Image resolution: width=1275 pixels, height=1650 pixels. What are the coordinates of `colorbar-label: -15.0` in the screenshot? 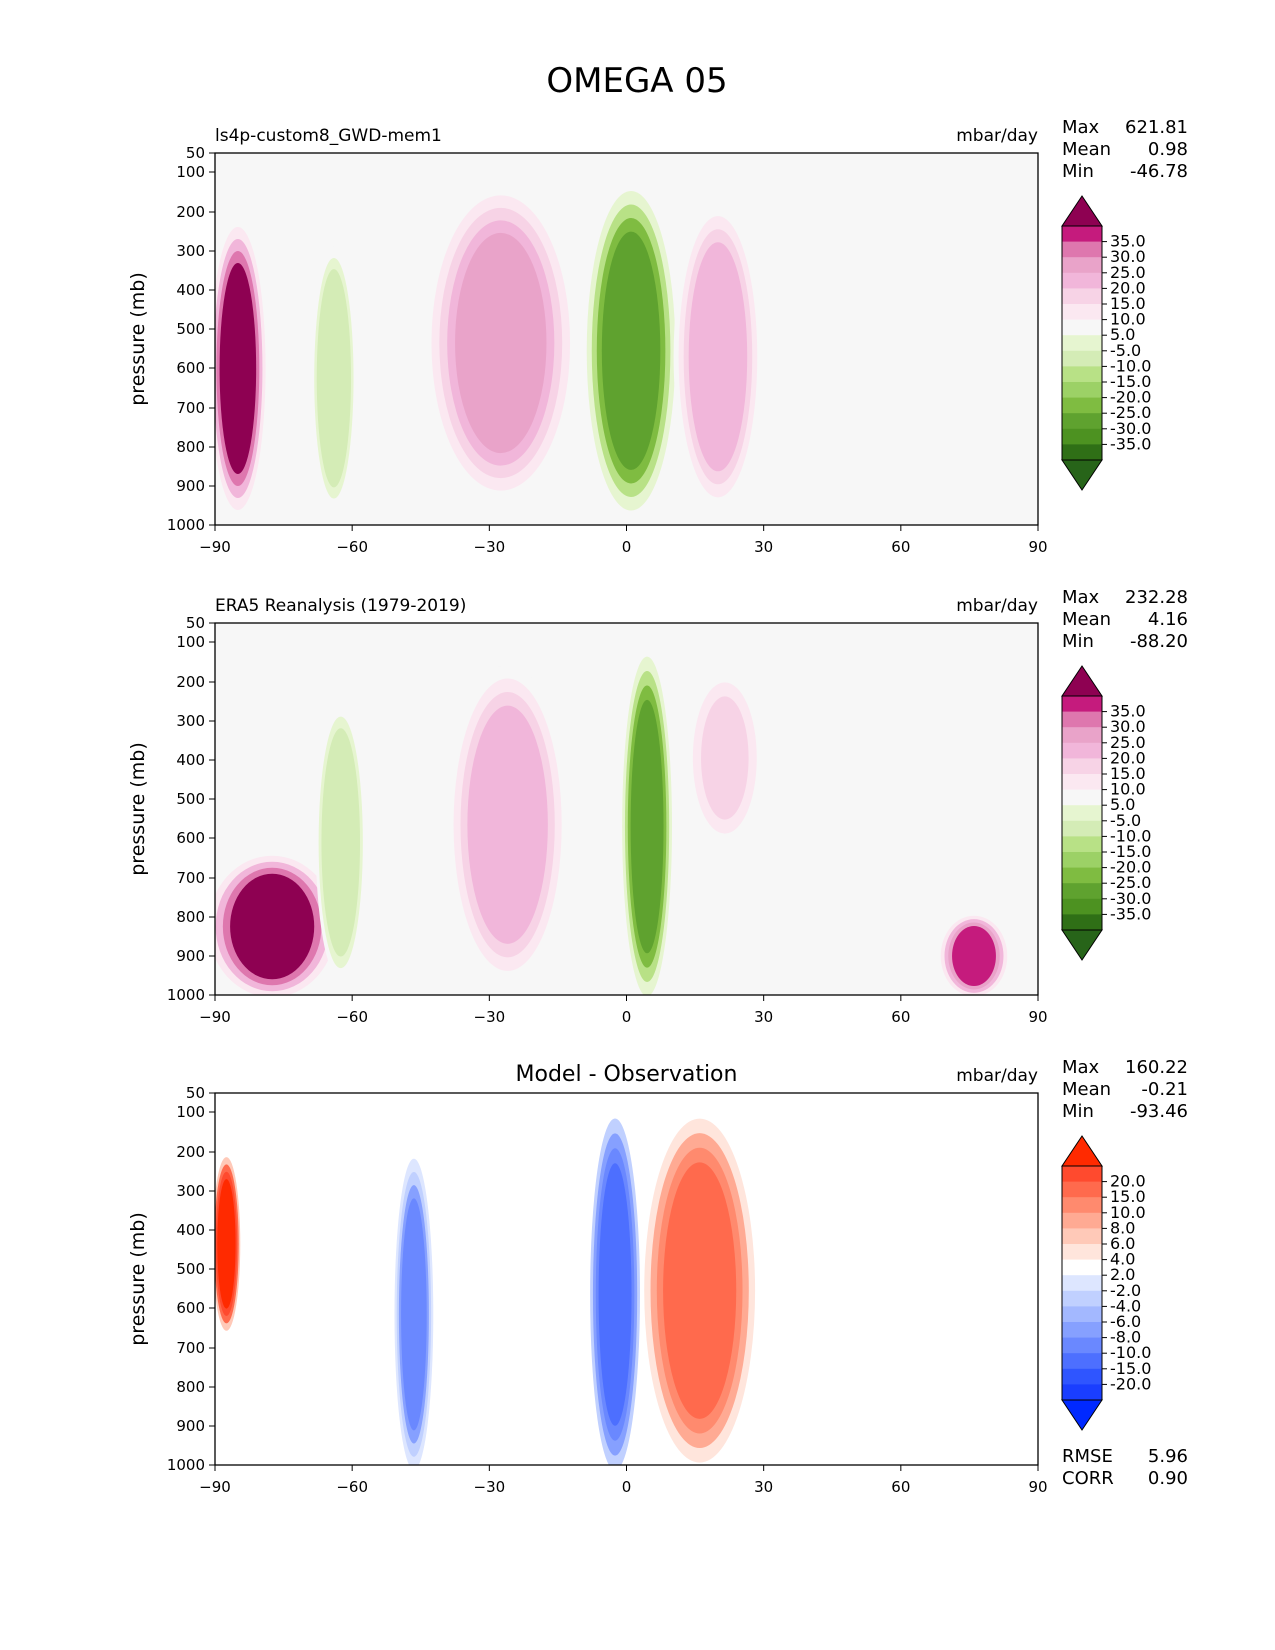 It's located at (1130, 381).